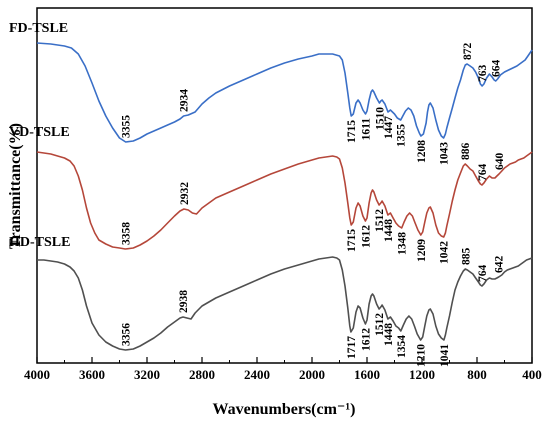 The image size is (550, 430). I want to click on peak-label-vd-tsle: 640, so click(500, 162).